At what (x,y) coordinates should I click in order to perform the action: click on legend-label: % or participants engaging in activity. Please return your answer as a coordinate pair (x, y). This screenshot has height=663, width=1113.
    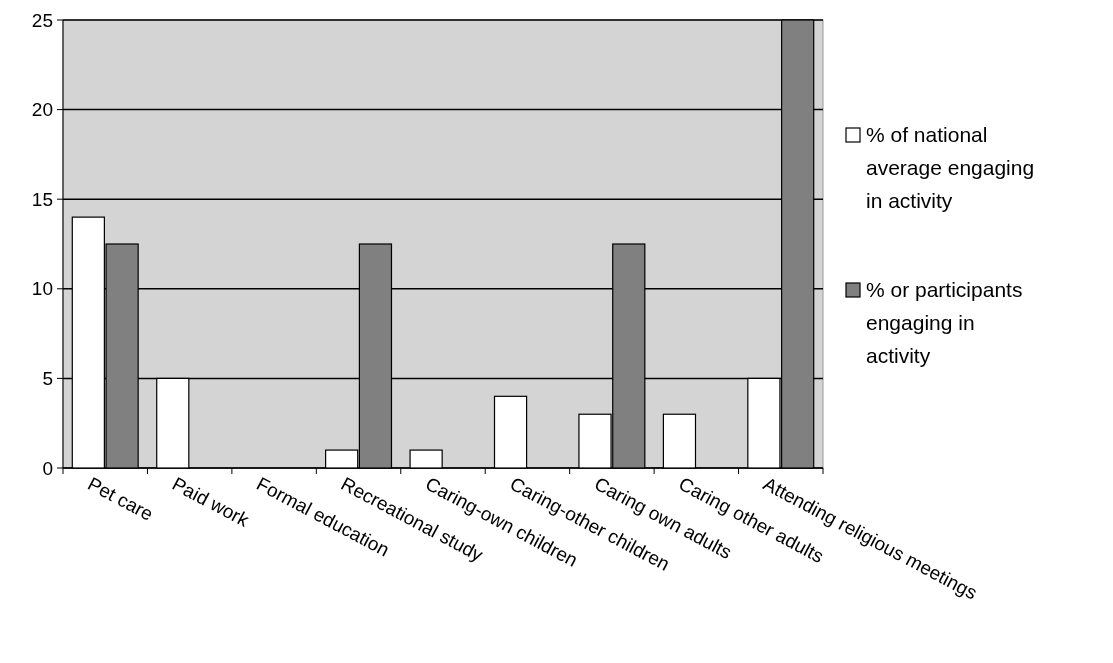
    Looking at the image, I should click on (944, 322).